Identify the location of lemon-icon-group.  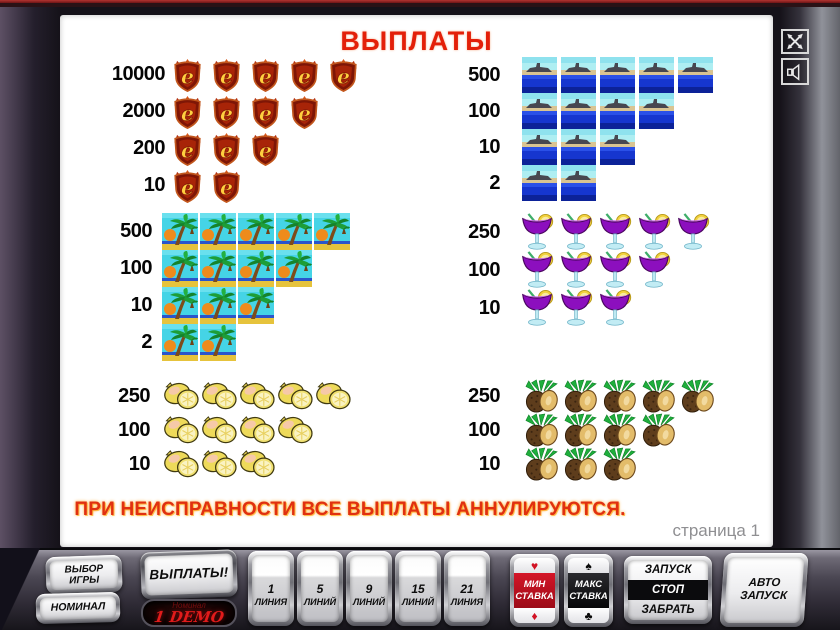
(219, 464).